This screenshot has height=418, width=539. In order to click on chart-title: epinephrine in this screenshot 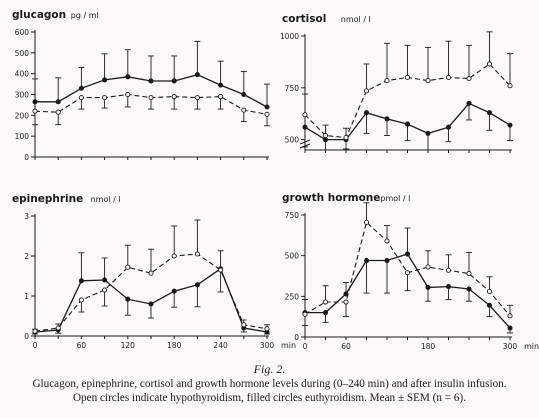, I will do `click(47, 199)`.